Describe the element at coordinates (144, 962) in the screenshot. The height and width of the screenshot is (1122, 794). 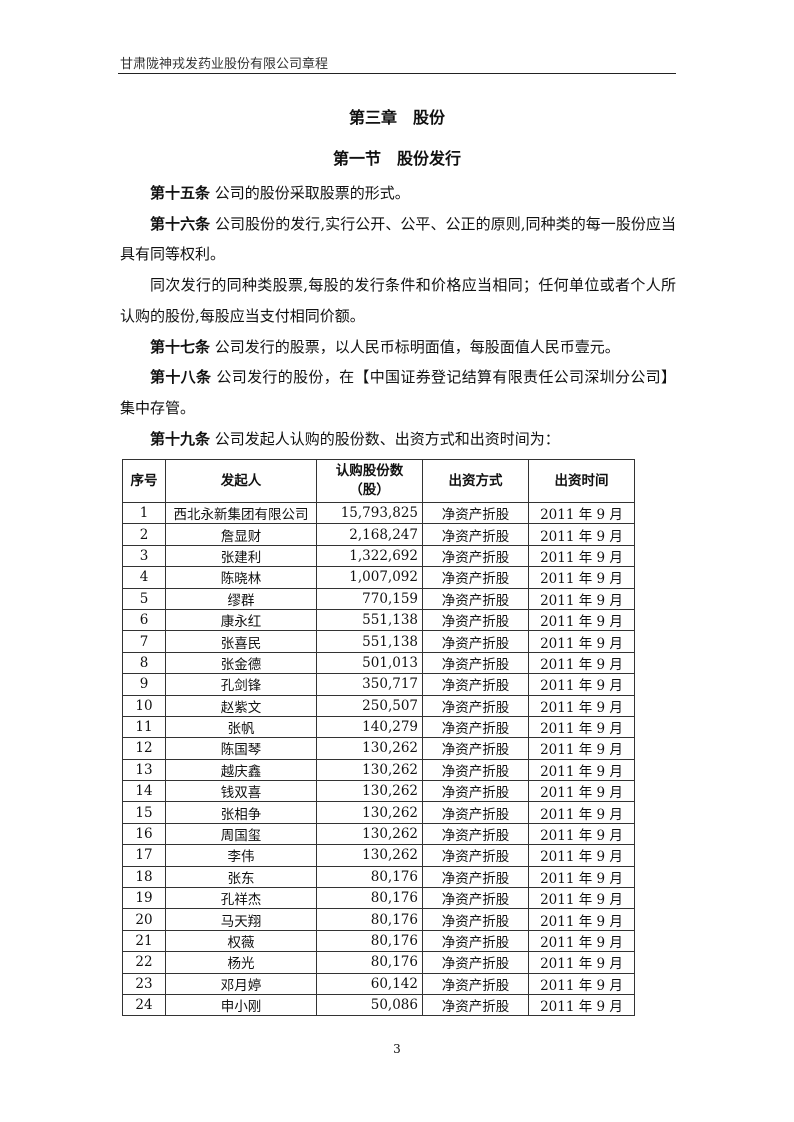
I see `cell-no: 22` at that location.